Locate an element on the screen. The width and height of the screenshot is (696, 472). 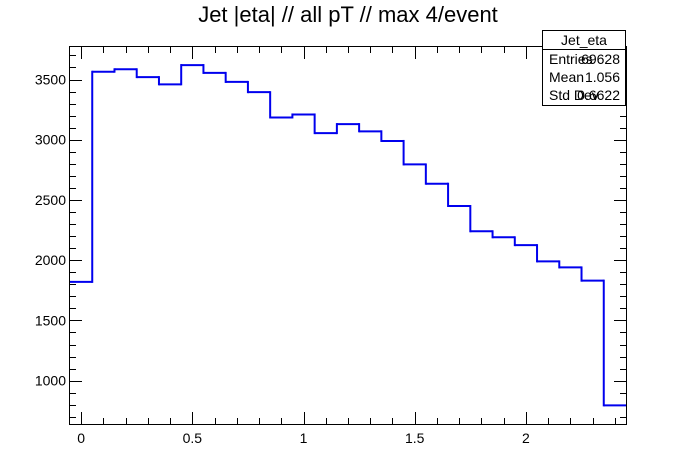
stats-value: 0.6622 is located at coordinates (598, 95).